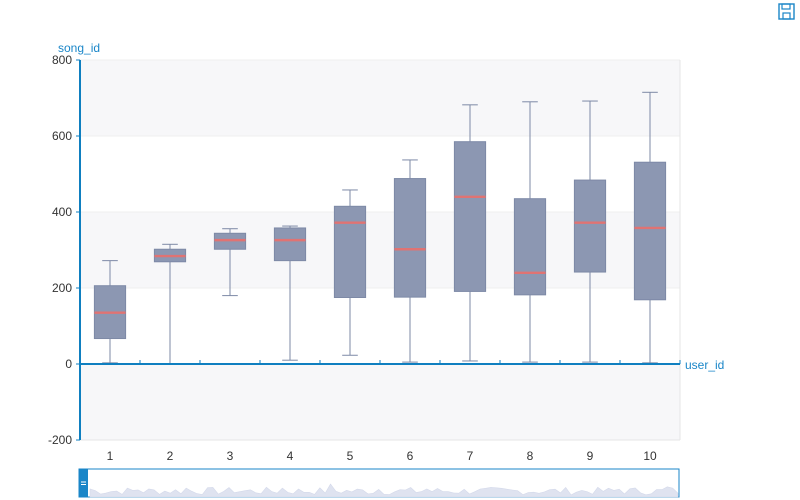  What do you see at coordinates (290, 456) in the screenshot?
I see `x-tick-label: 4` at bounding box center [290, 456].